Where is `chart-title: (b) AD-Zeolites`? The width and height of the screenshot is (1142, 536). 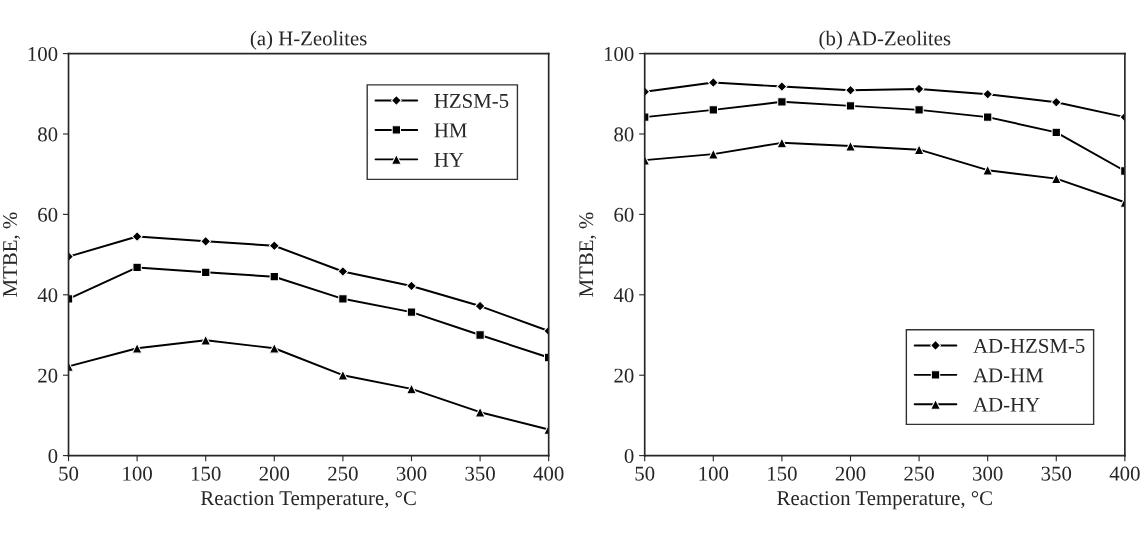 chart-title: (b) AD-Zeolites is located at coordinates (885, 40).